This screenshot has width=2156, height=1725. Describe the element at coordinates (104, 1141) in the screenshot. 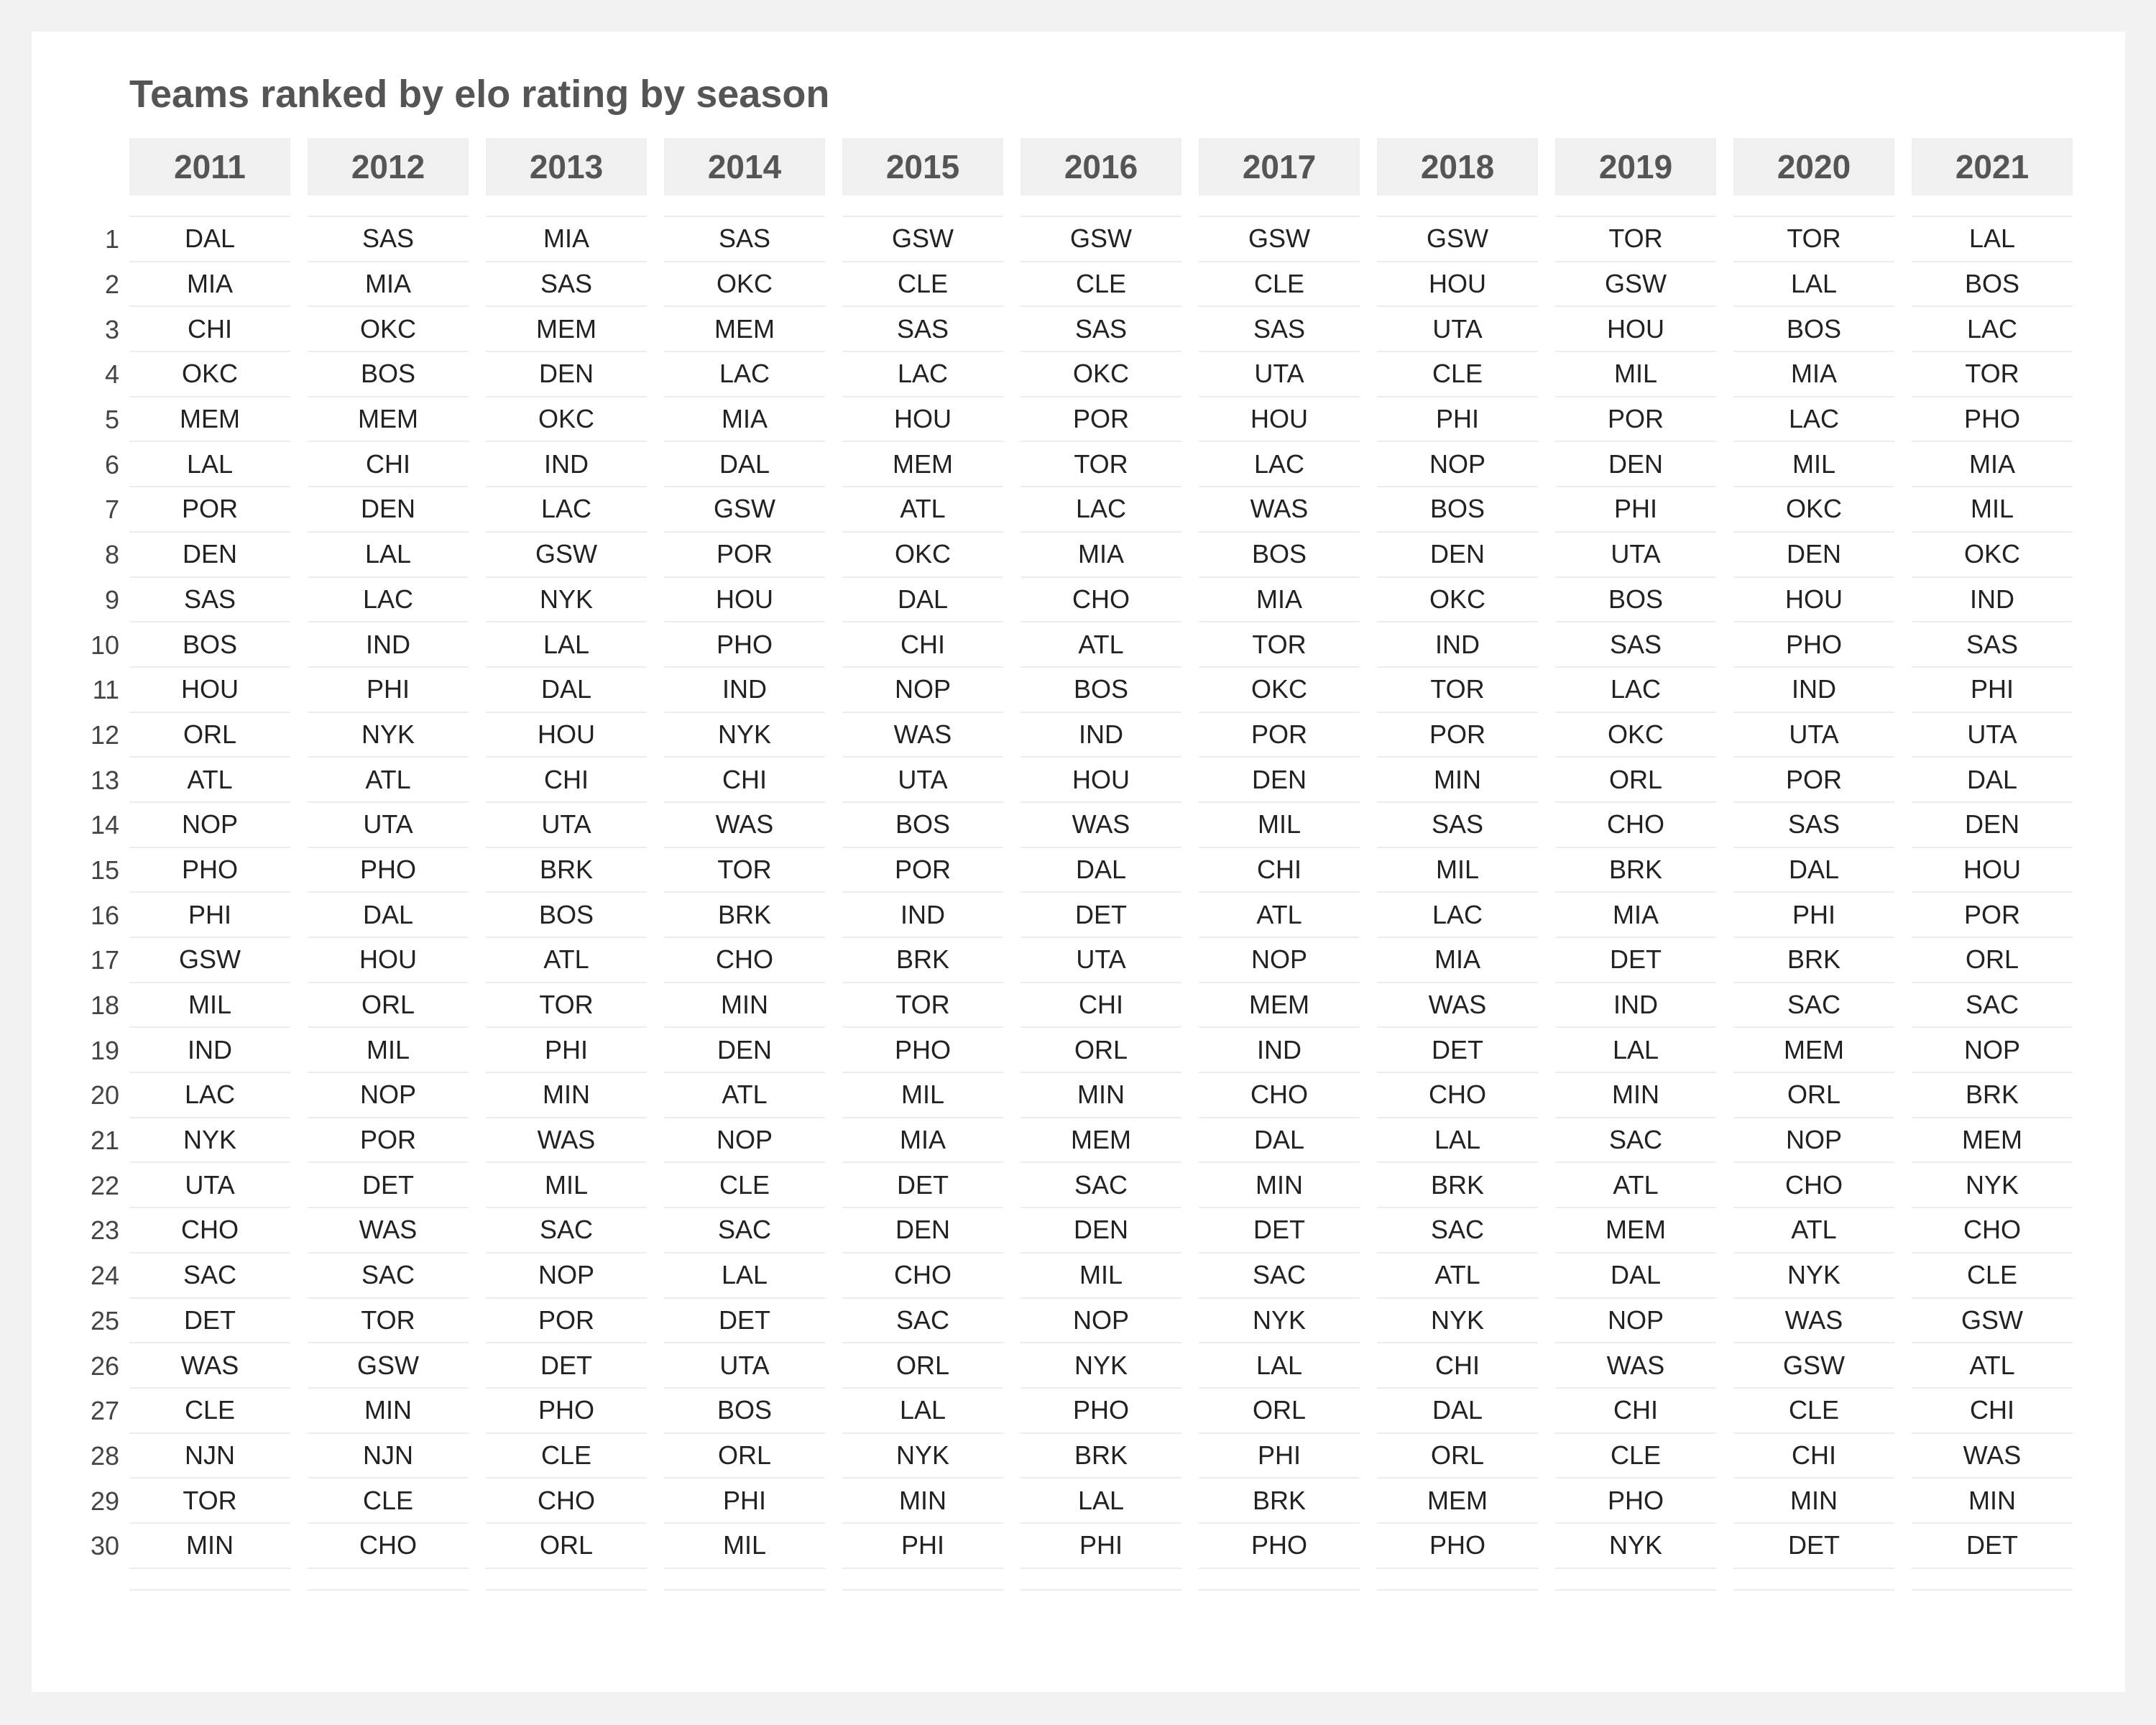

I see `rank-label: 21` at that location.